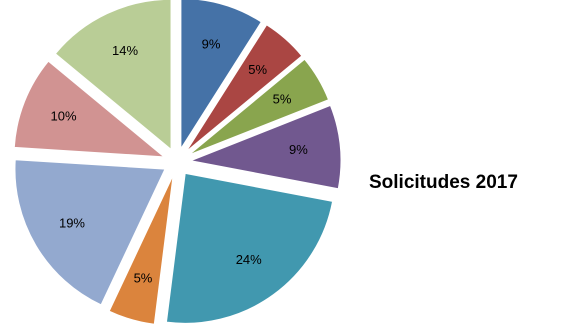 The height and width of the screenshot is (331, 581). What do you see at coordinates (72, 223) in the screenshot?
I see `slice-label-7: 19%` at bounding box center [72, 223].